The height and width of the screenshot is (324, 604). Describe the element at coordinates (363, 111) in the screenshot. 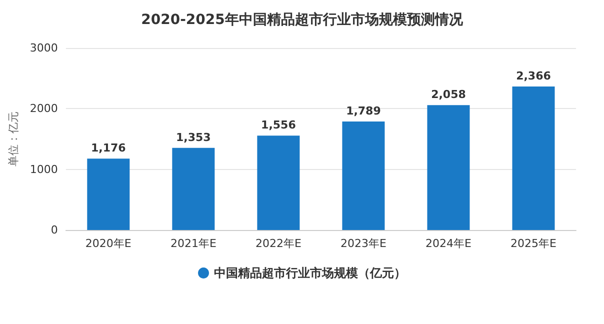

I see `text: 1,789` at that location.